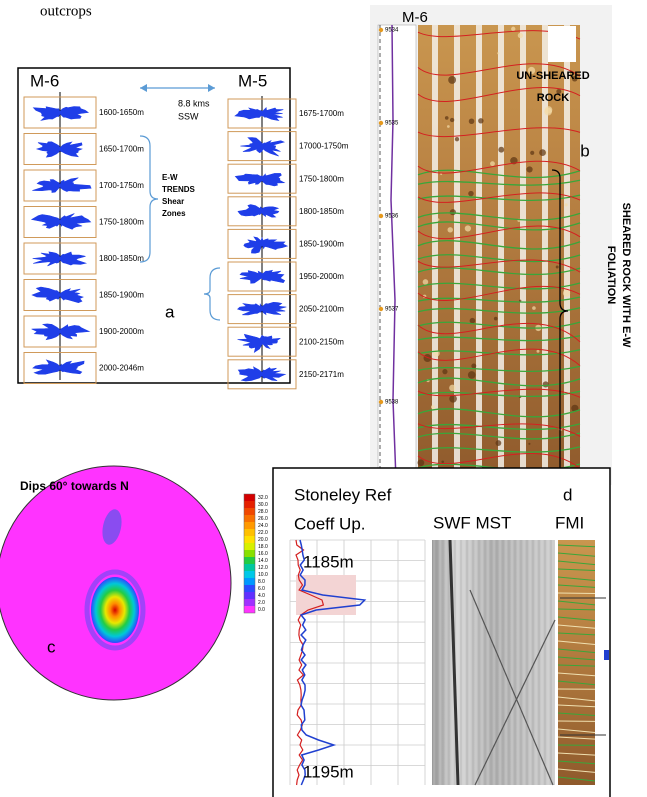 This screenshot has width=647, height=797. Describe the element at coordinates (173, 201) in the screenshot. I see `note-text: Shear` at that location.